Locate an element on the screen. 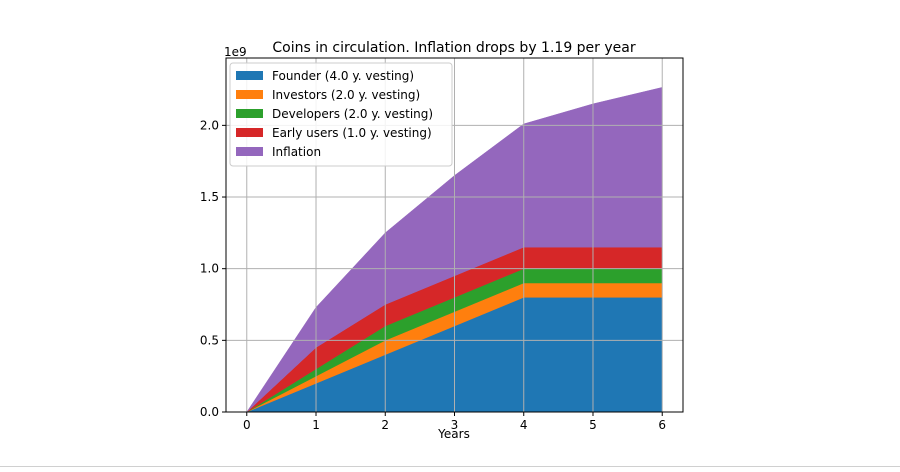 The image size is (900, 472). x-tick-label: 5 is located at coordinates (593, 425).